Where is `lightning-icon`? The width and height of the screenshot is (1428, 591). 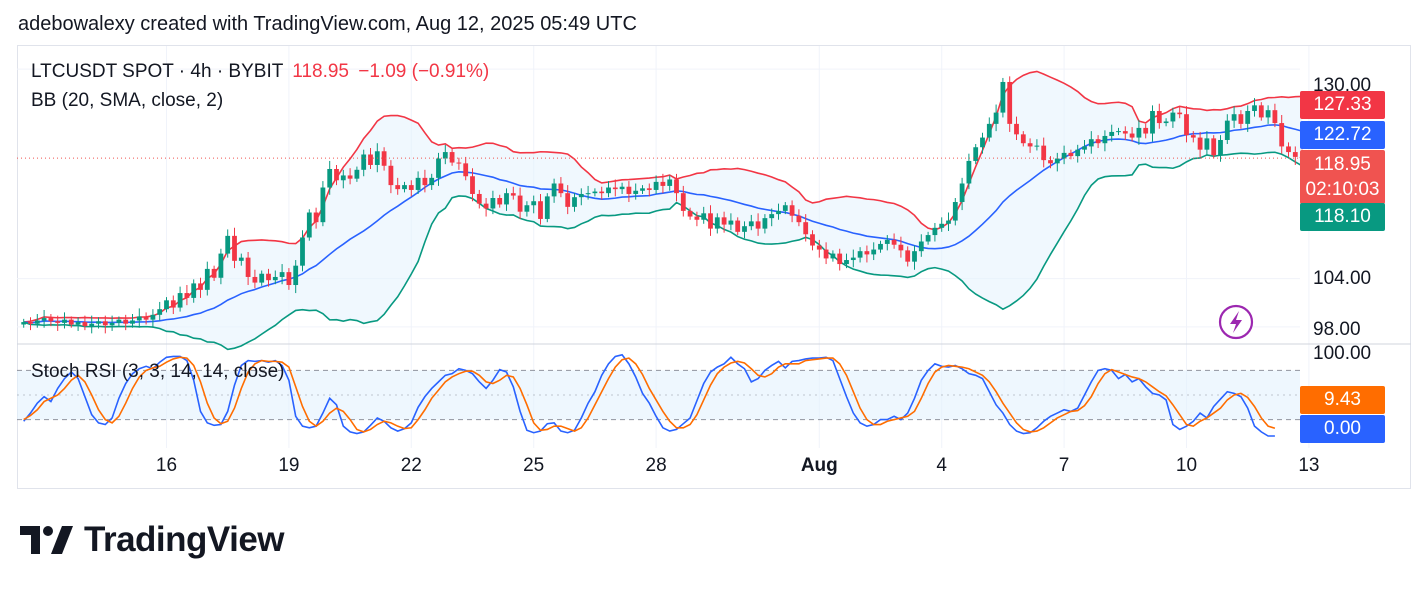 lightning-icon is located at coordinates (1236, 322).